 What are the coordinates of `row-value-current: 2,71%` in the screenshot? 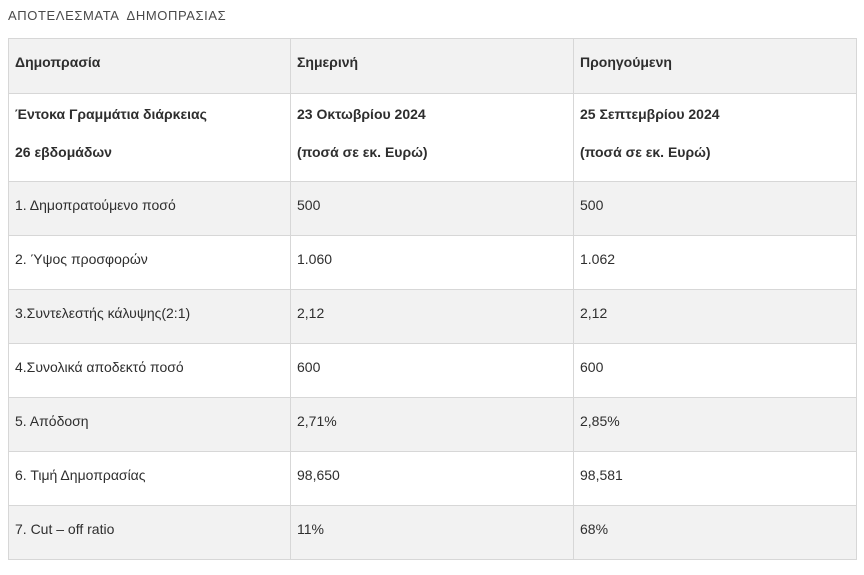 It's located at (432, 424).